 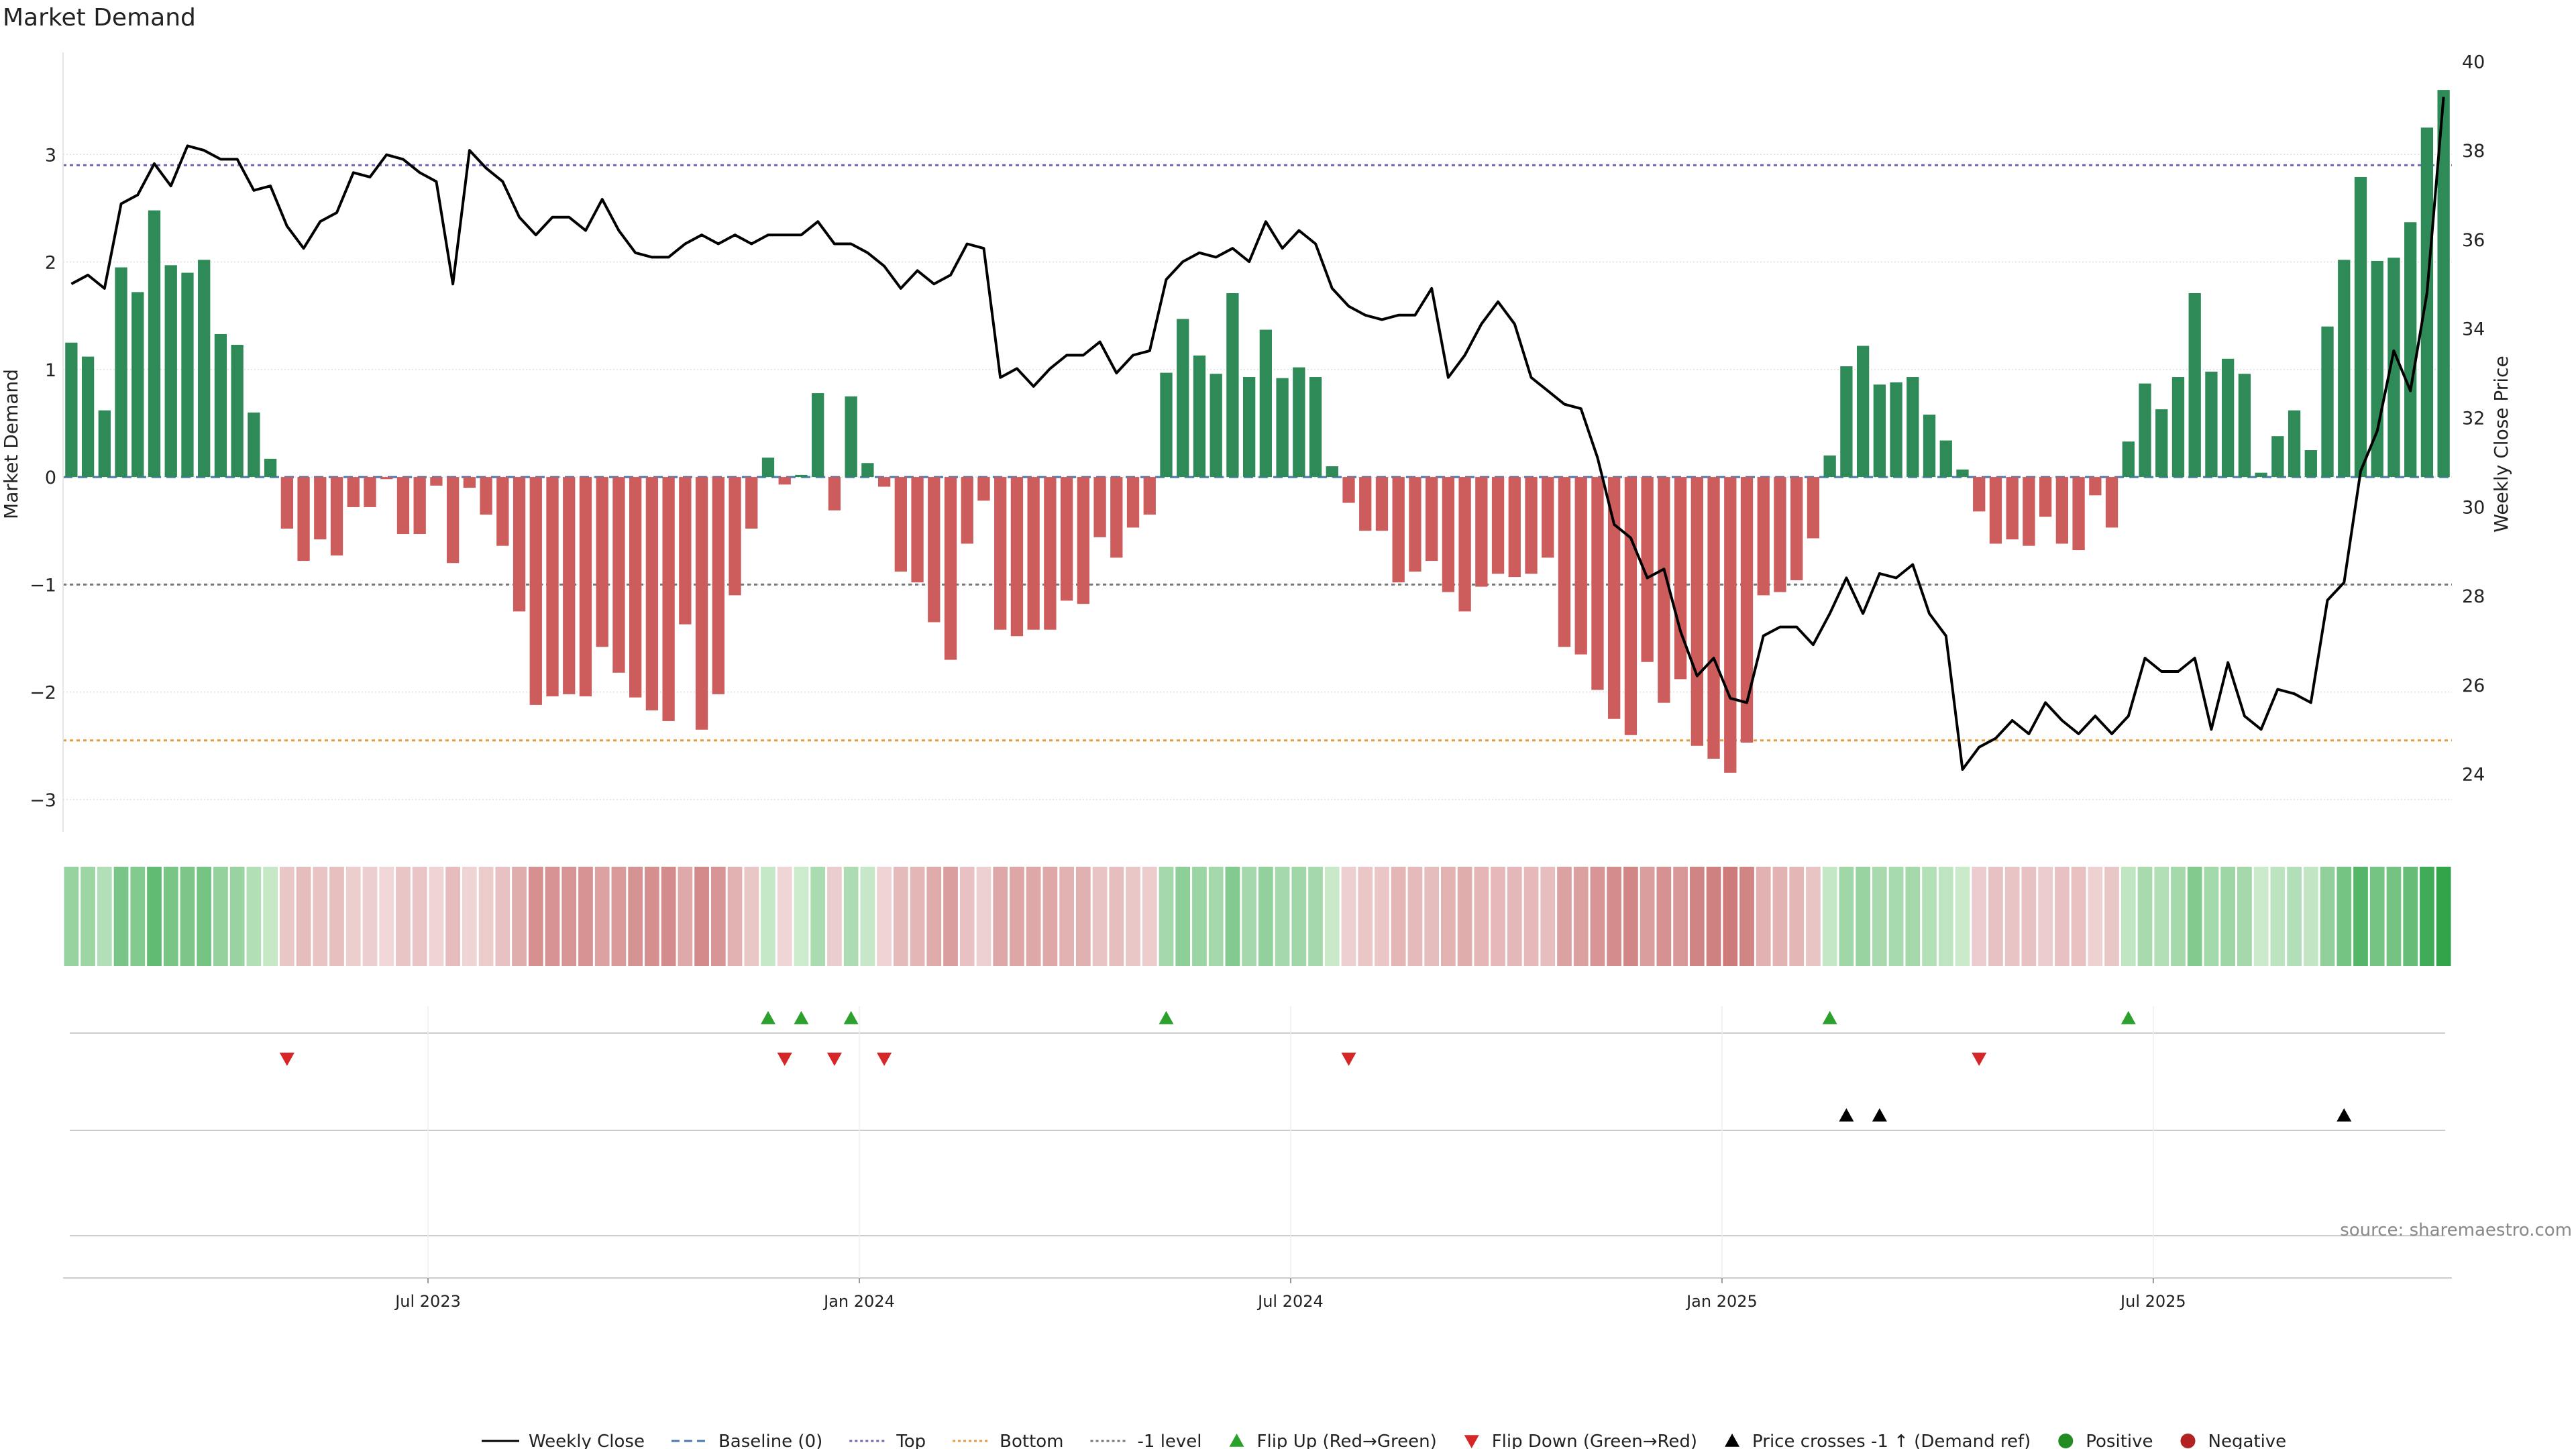 I want to click on left-axis: −3 −2 −1 0 1 2 3, so click(x=47, y=442).